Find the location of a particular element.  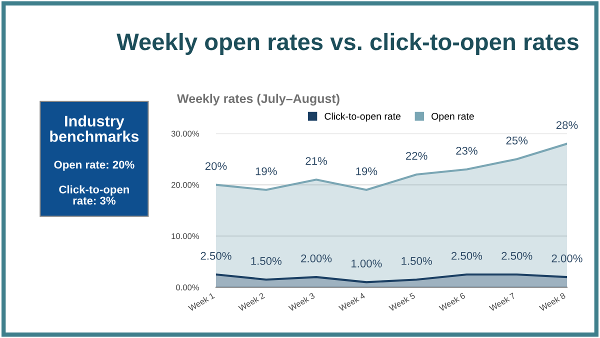

x-tick-label: Week 2 is located at coordinates (251, 302).